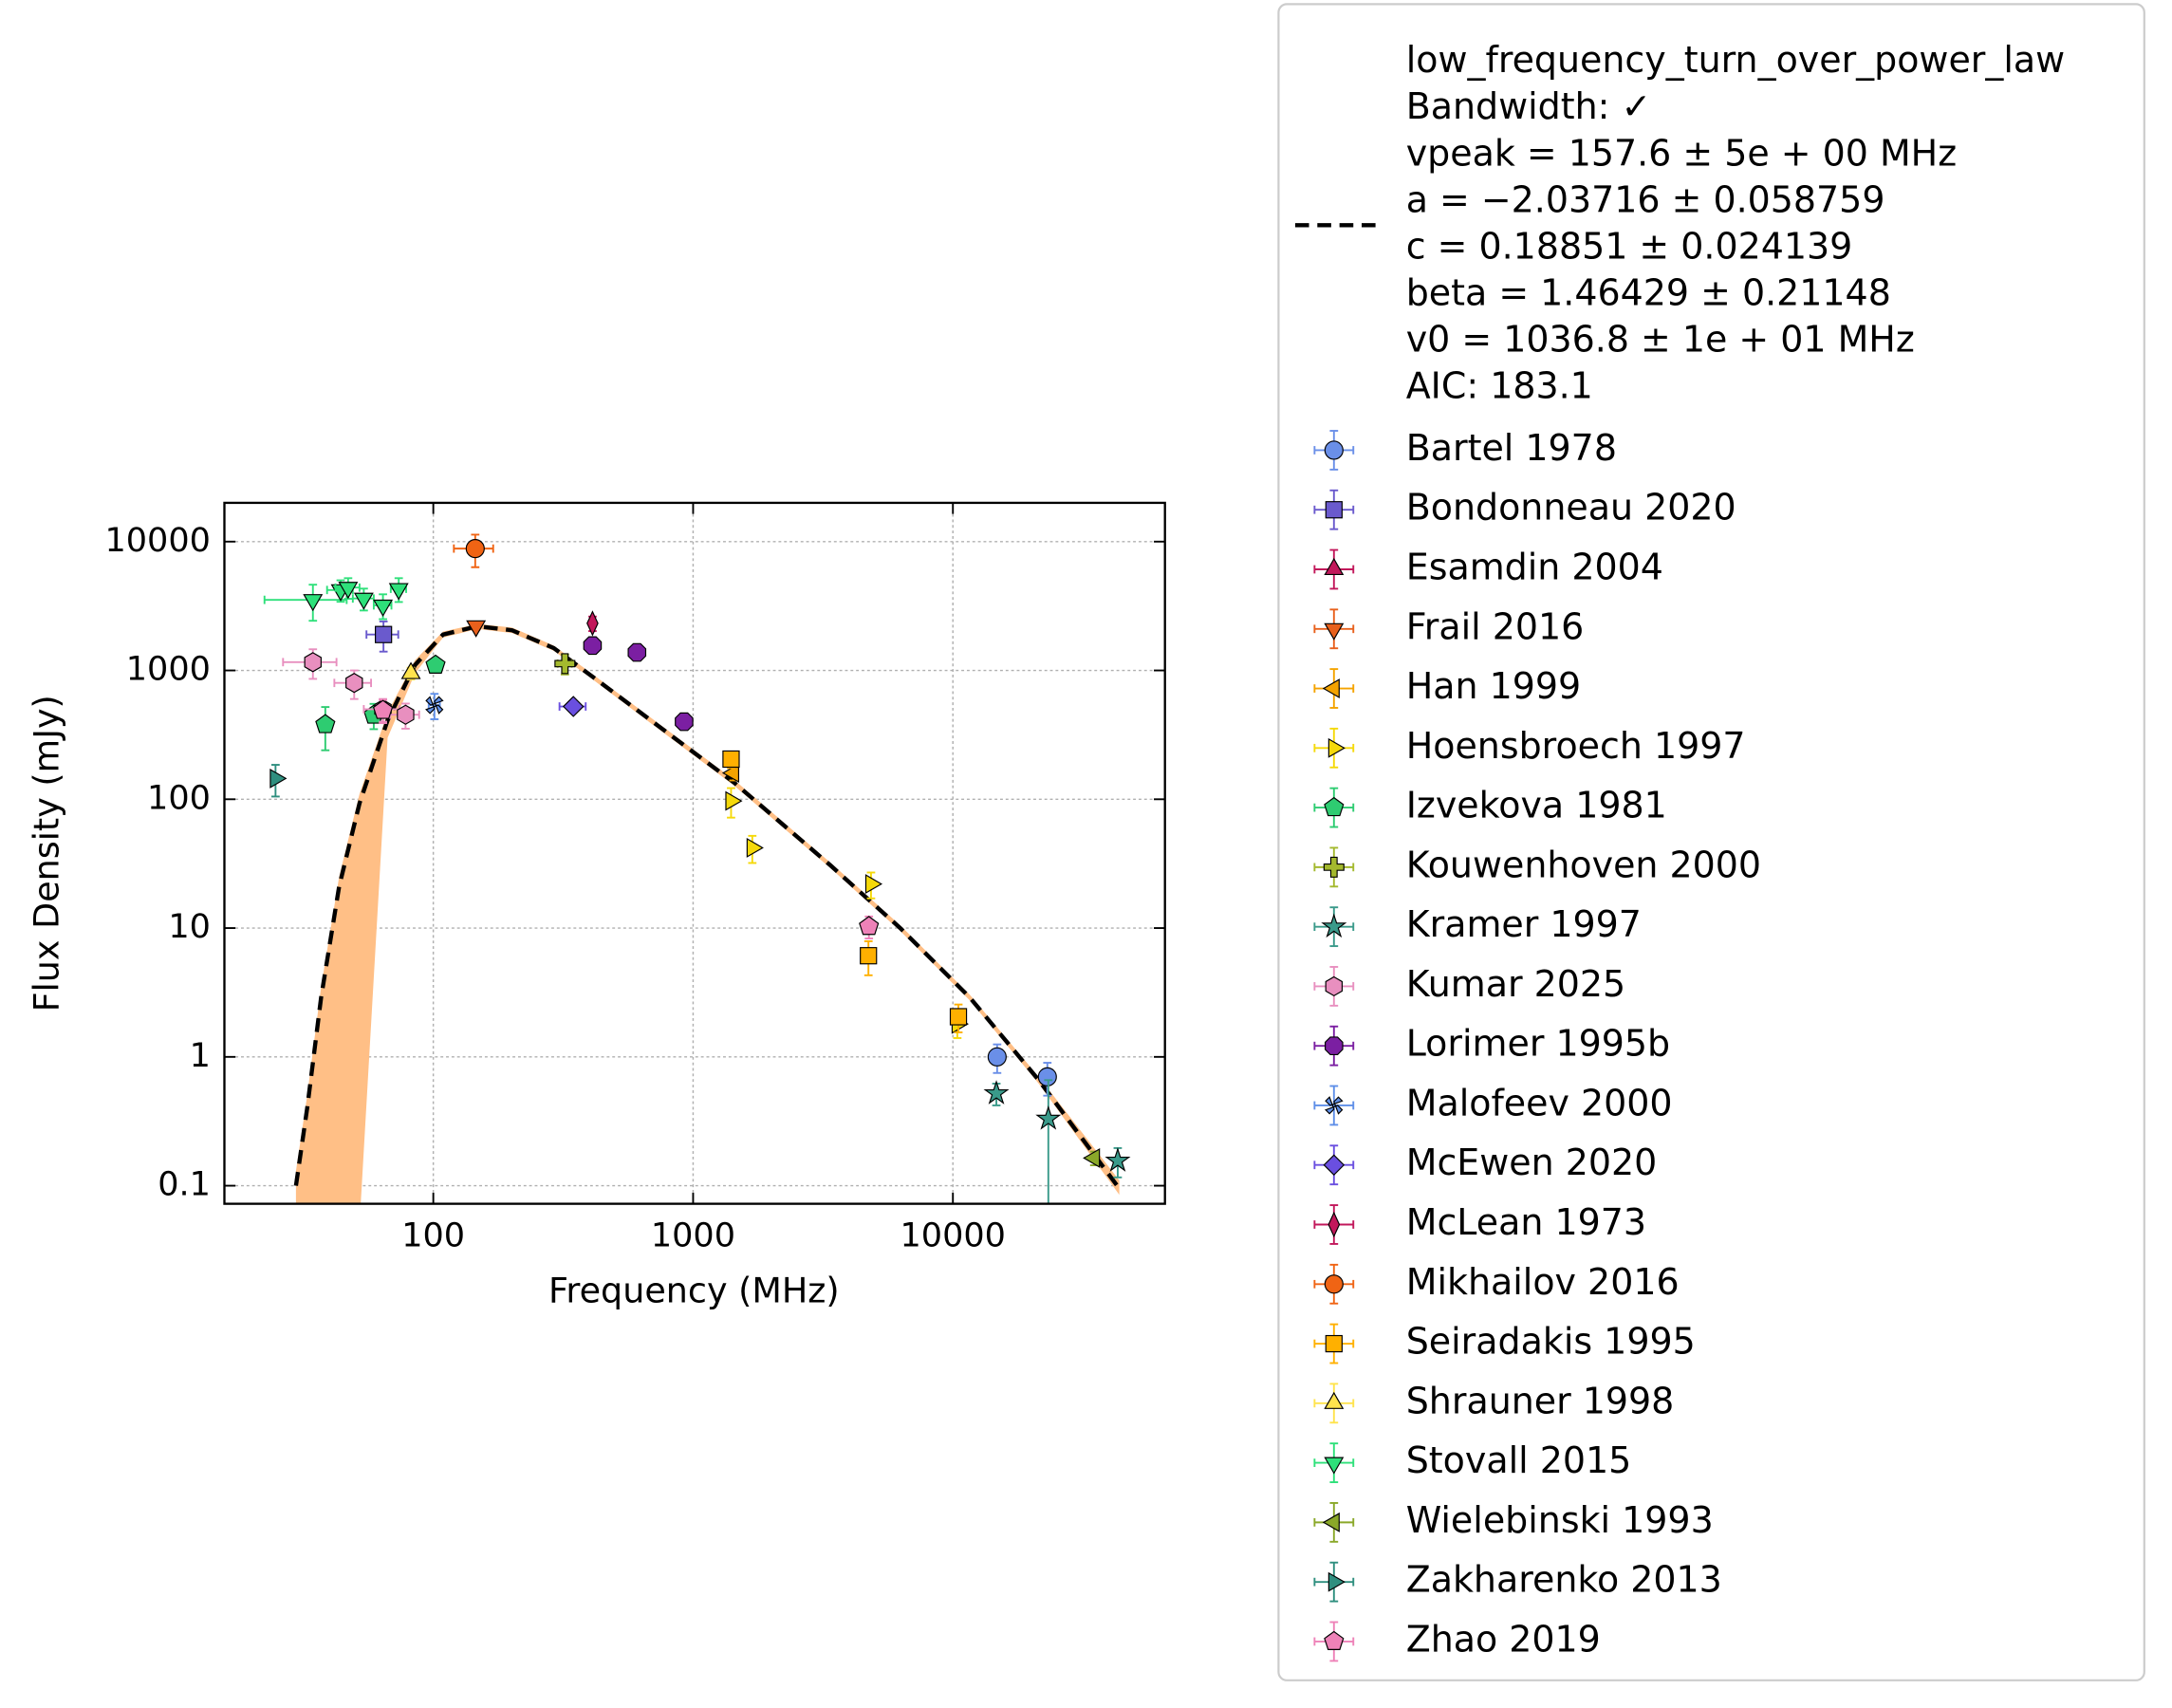  I want to click on legend-label: Bartel 1978, so click(1511, 448).